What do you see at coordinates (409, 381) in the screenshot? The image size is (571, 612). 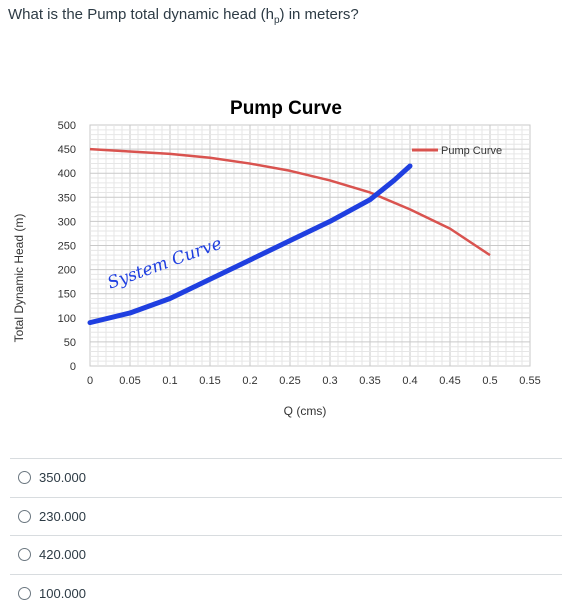 I see `x-tick-label: 0.4` at bounding box center [409, 381].